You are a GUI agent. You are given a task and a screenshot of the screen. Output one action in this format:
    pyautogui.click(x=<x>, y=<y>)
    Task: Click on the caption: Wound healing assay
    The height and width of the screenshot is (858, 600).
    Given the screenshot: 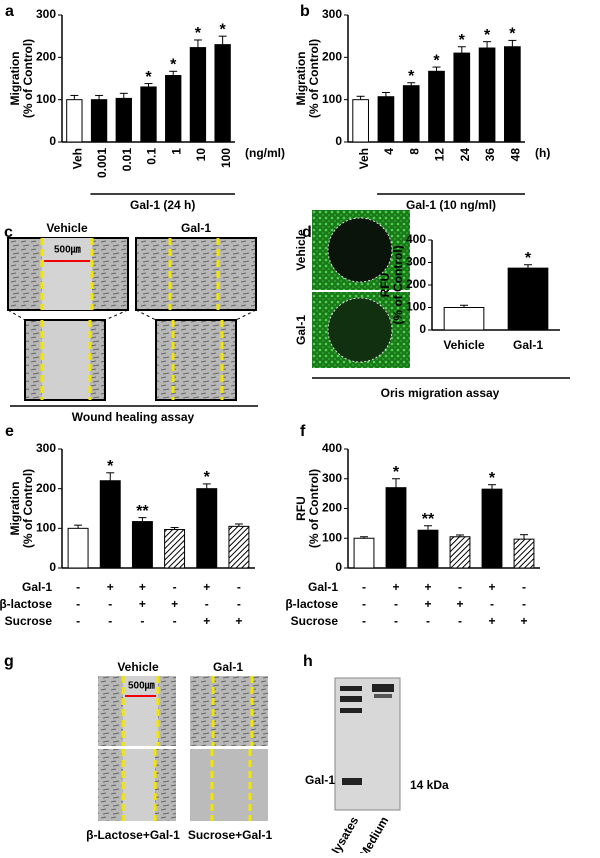 What is the action you would take?
    pyautogui.click(x=133, y=417)
    